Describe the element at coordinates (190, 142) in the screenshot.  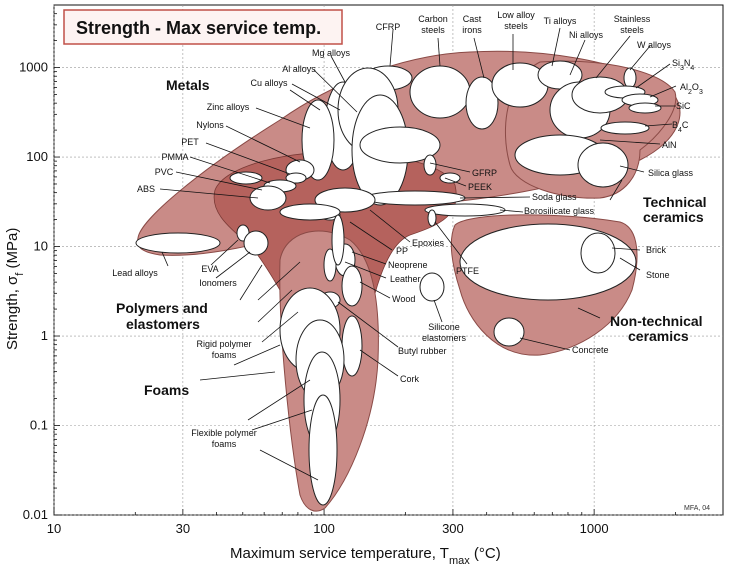
I see `material-label: PET` at that location.